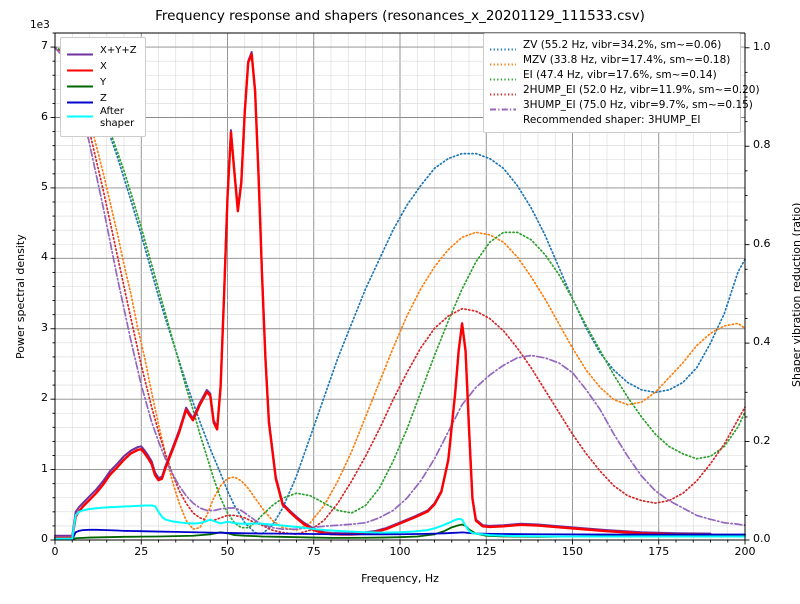  I want to click on x-tick-label: 175, so click(659, 551).